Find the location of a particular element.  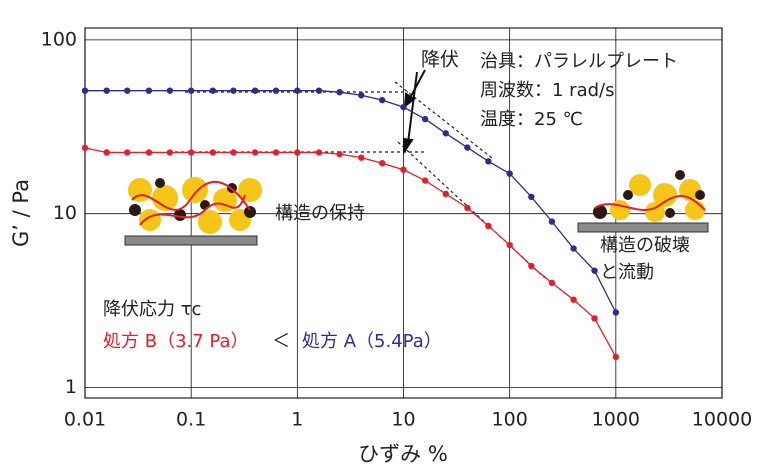

annotation: 処方 B（3.7 Pa） is located at coordinates (176, 341).